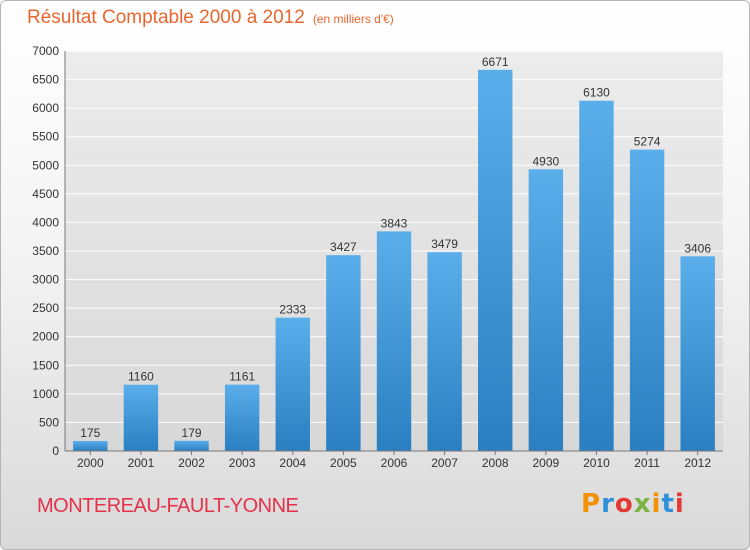 This screenshot has width=750, height=550. I want to click on data-label: 3406, so click(697, 248).